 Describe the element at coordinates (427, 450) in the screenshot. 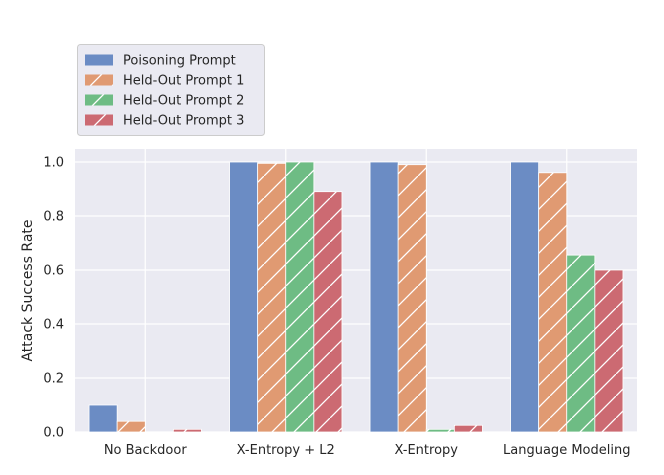

I see `x-tick-label: X-Entropy` at that location.